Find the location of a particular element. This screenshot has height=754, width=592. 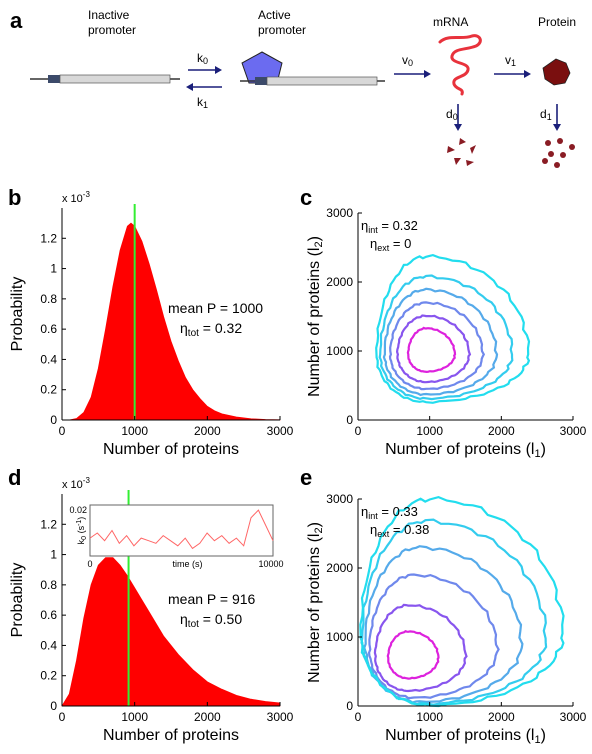

noise-annotation: ηtot = 0.50 is located at coordinates (211, 620).